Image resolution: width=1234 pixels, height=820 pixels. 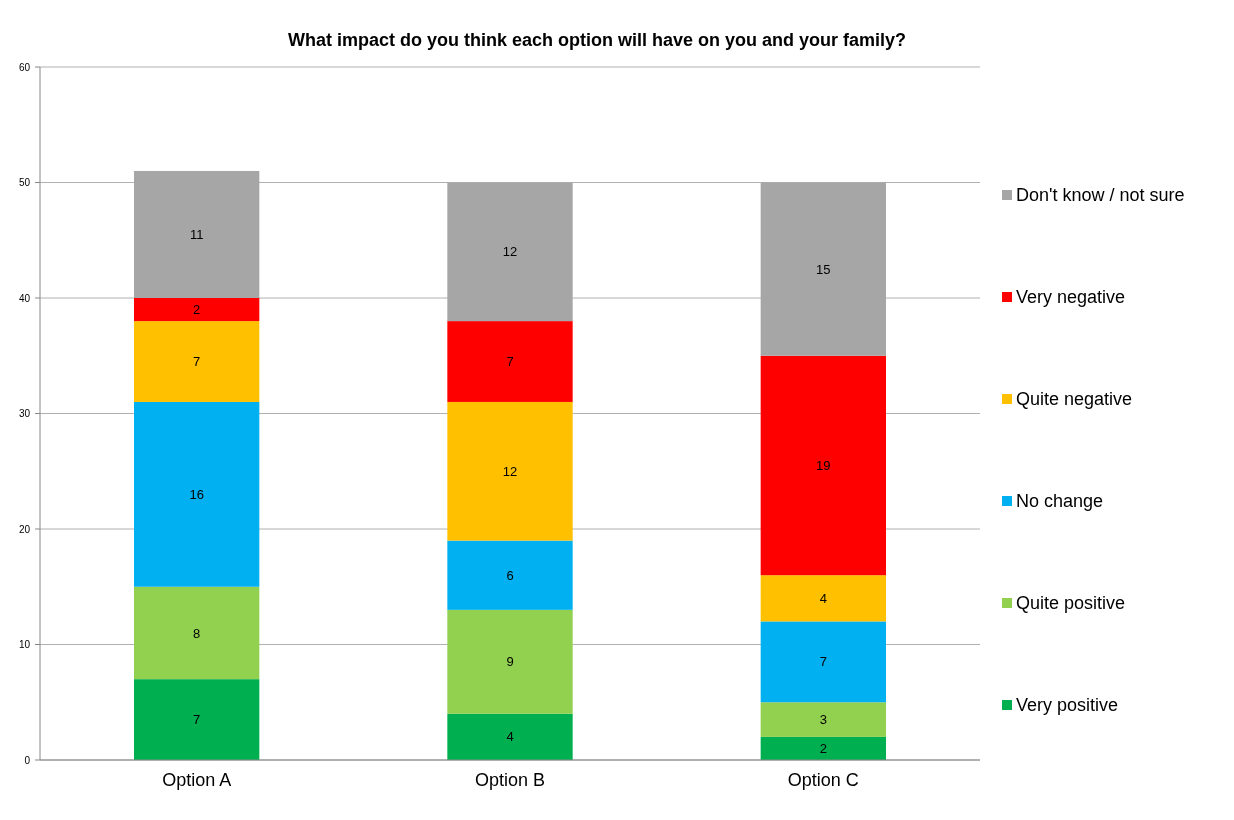 I want to click on legend-label: Very negative, so click(x=1071, y=297).